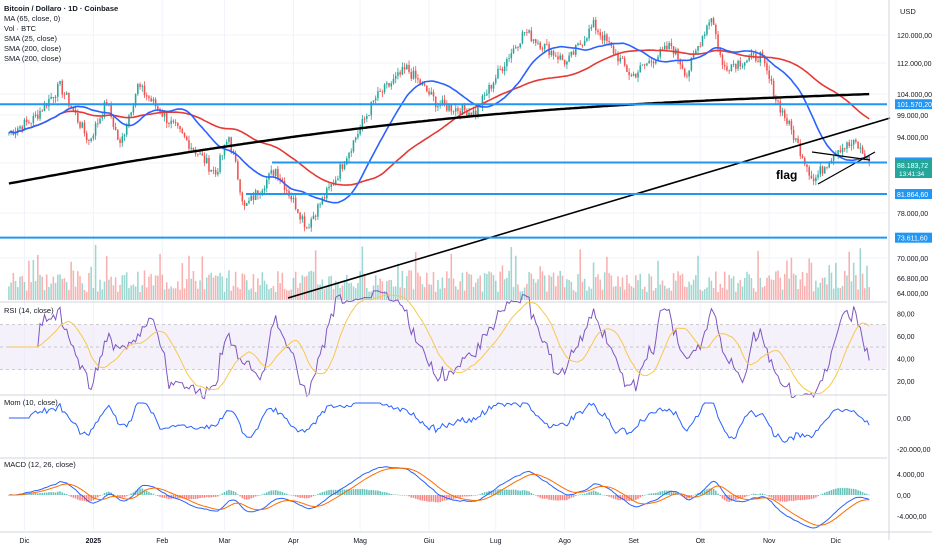  What do you see at coordinates (33, 58) in the screenshot?
I see `indicator-sma200b-label: SMA (200, close)` at bounding box center [33, 58].